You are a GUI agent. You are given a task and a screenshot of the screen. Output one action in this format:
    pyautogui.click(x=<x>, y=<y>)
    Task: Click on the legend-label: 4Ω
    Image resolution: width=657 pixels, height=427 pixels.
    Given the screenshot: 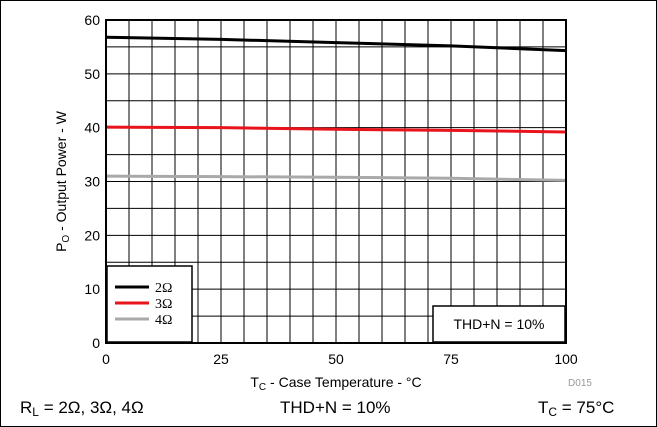 What is the action you would take?
    pyautogui.click(x=163, y=320)
    